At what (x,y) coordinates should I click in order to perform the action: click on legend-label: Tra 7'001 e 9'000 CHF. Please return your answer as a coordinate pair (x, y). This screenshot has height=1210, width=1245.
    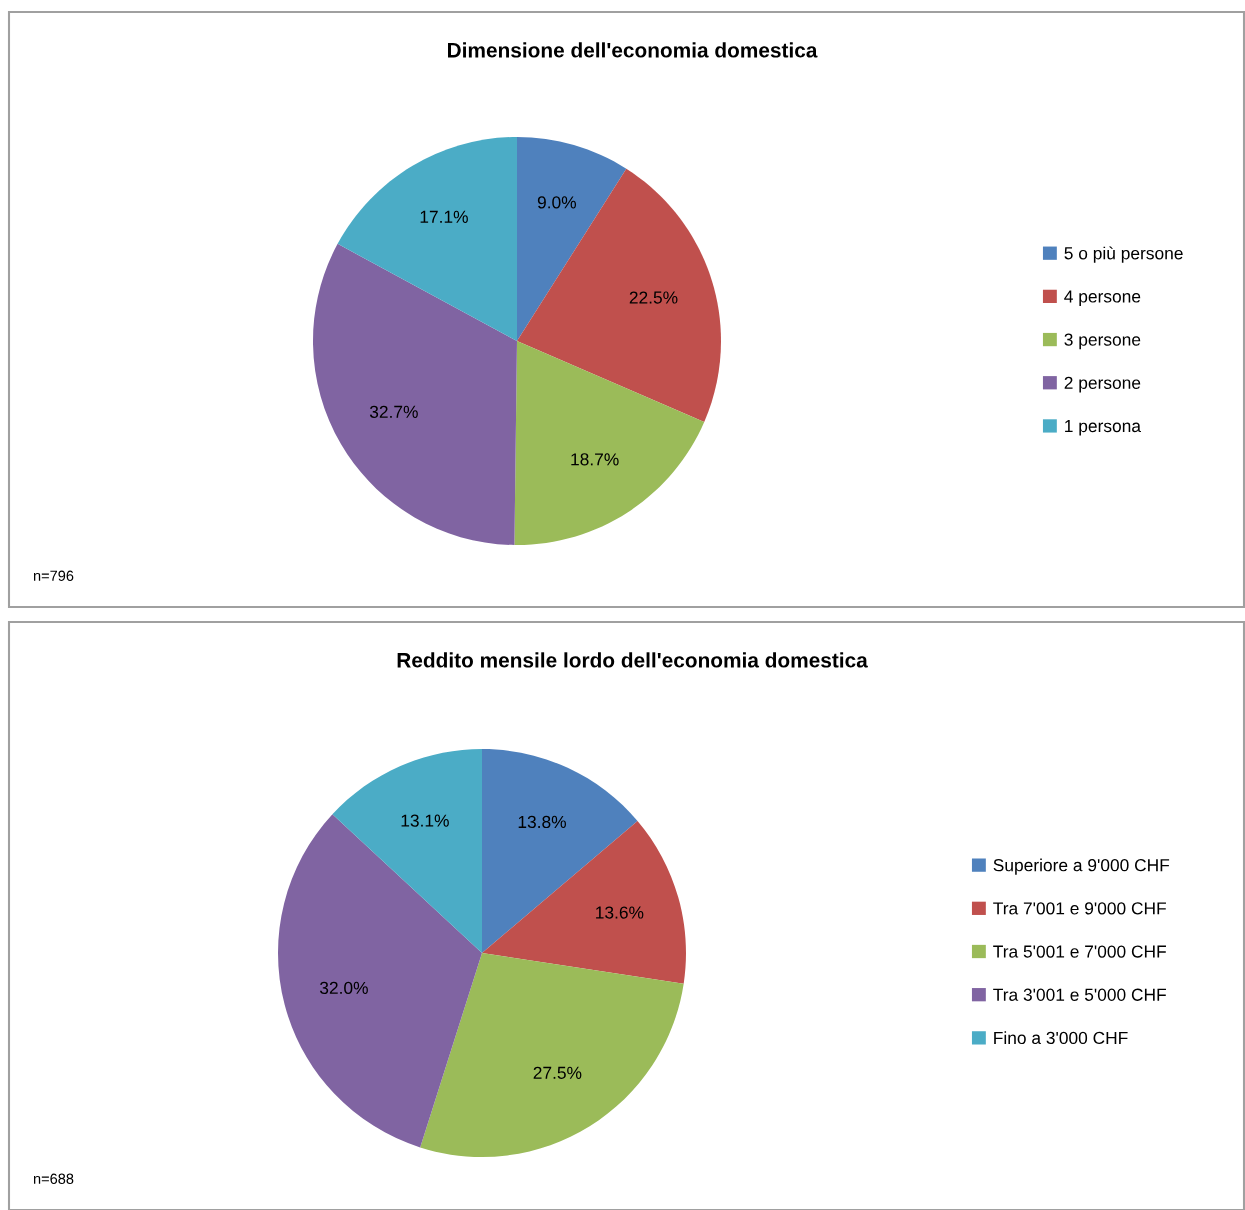
    Looking at the image, I should click on (1079, 908).